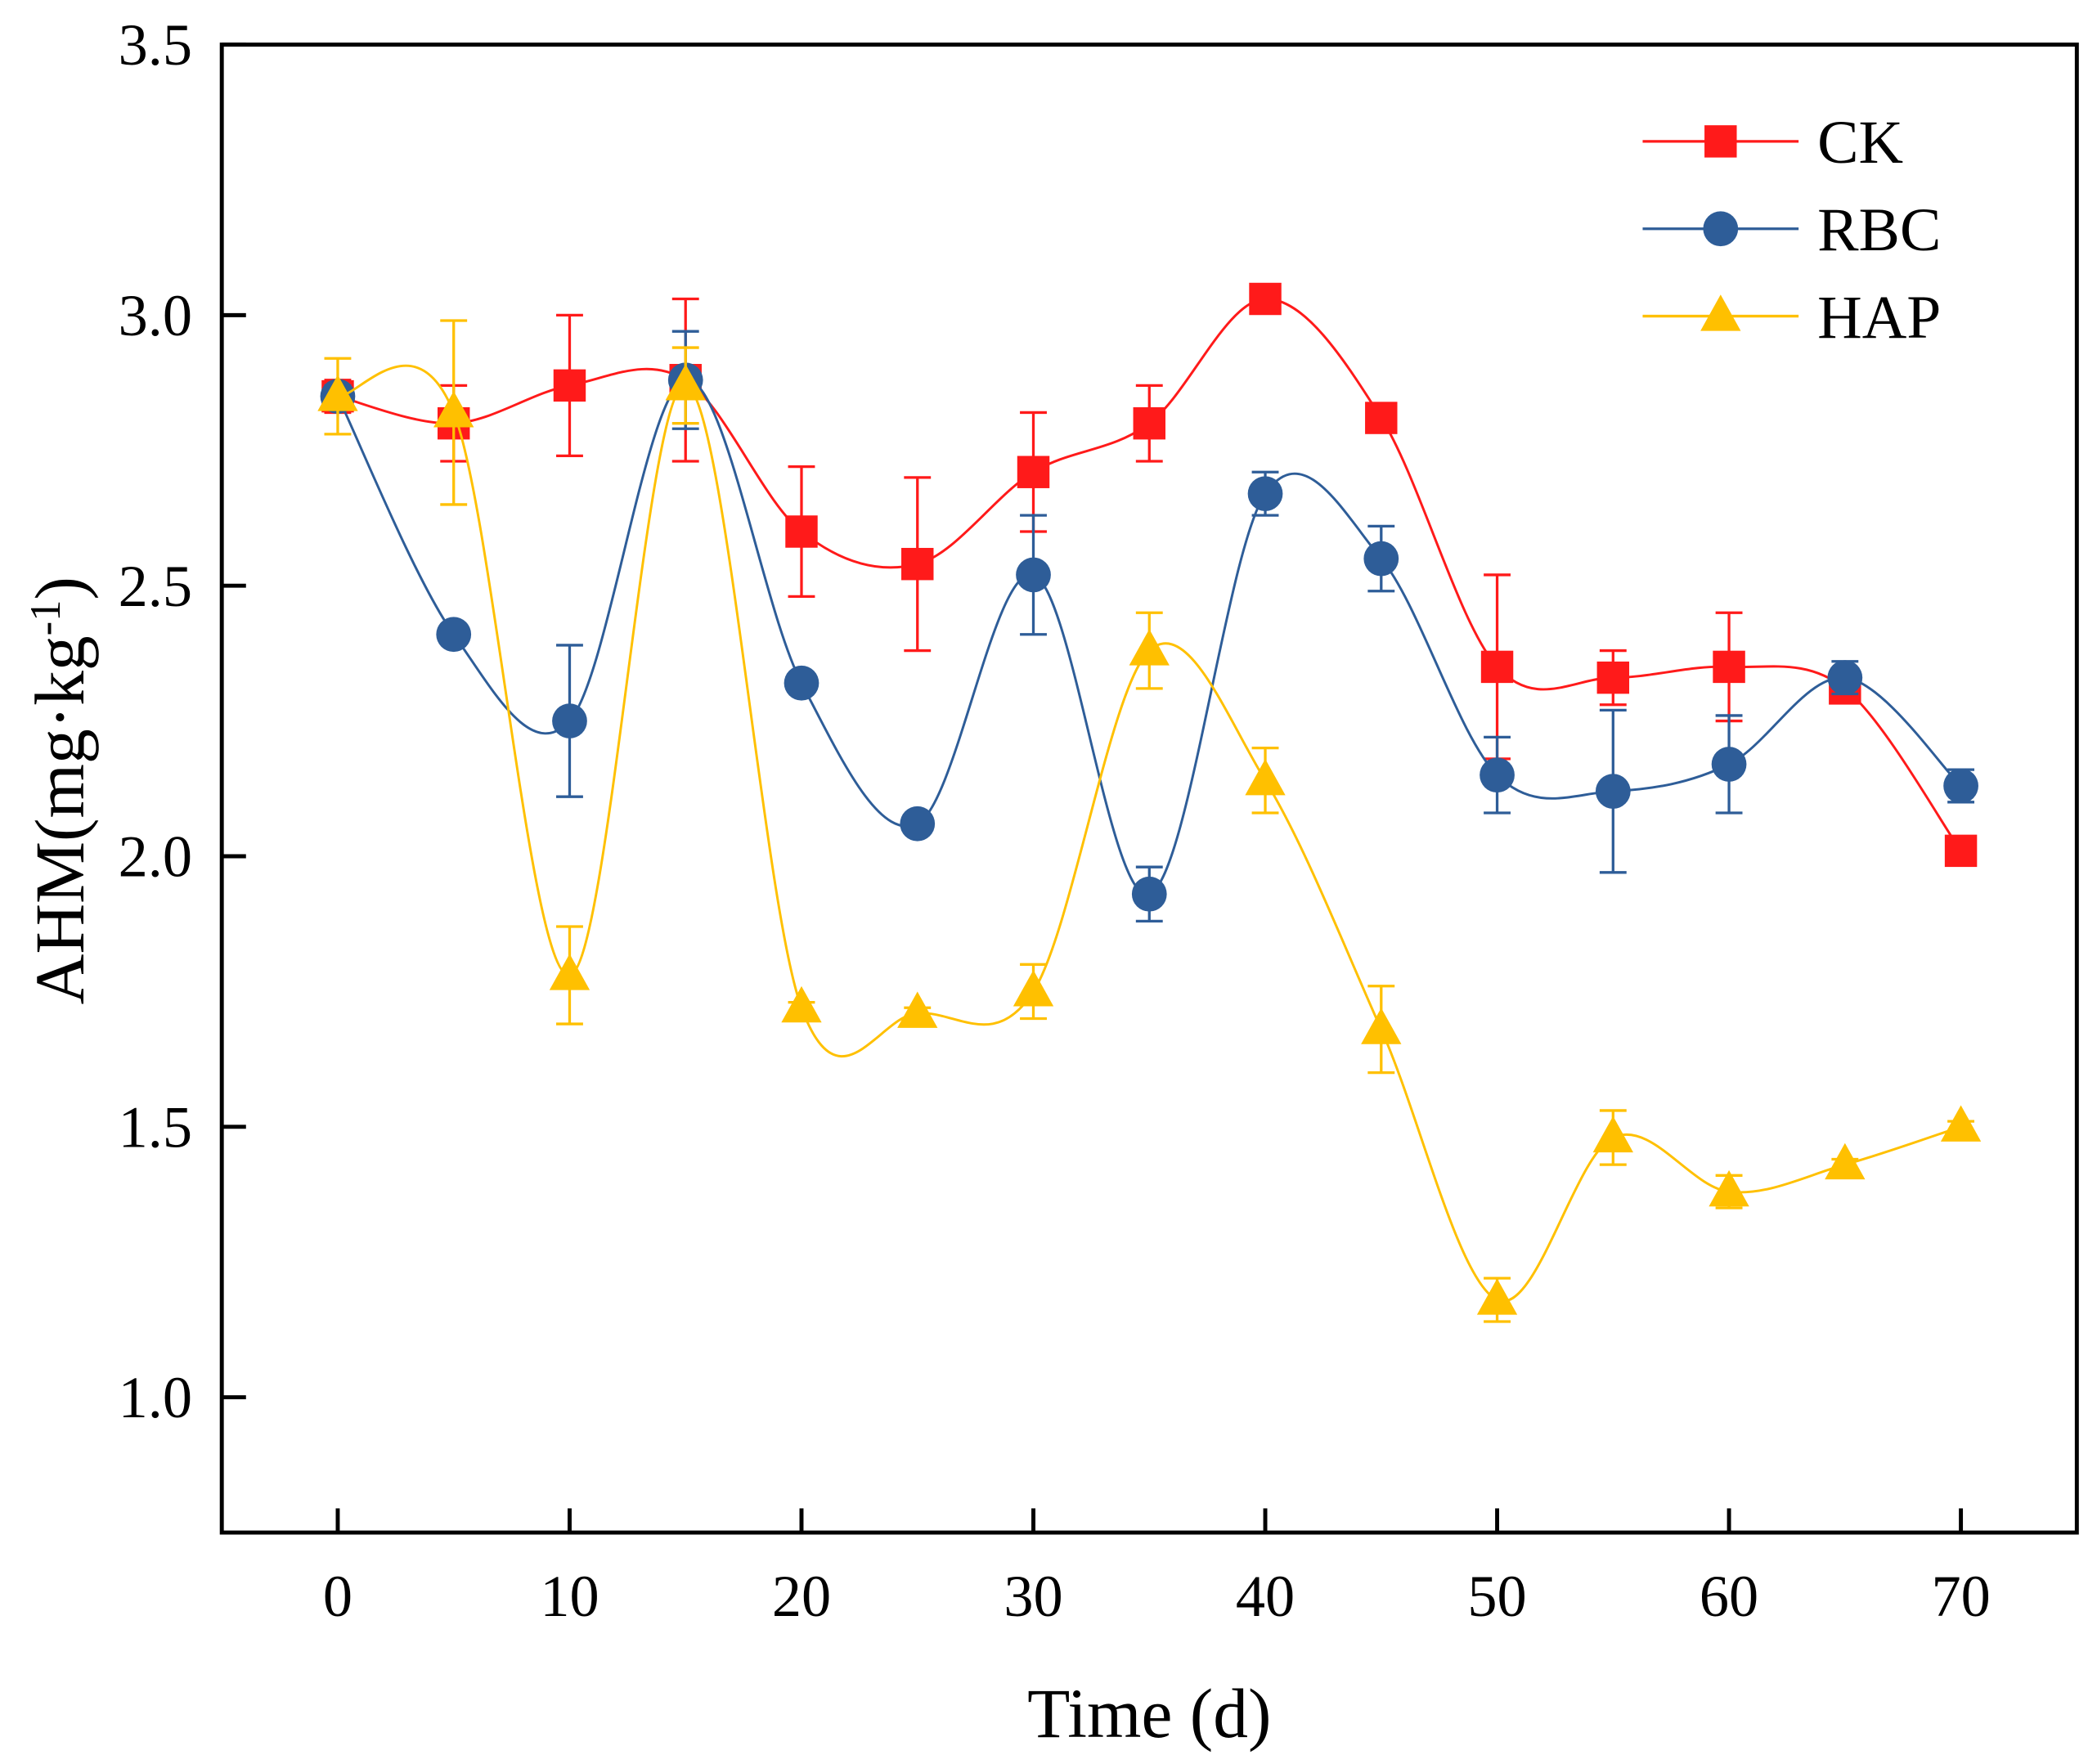 The height and width of the screenshot is (1764, 2097). Describe the element at coordinates (156, 1397) in the screenshot. I see `y-tick-label: 1.0` at that location.